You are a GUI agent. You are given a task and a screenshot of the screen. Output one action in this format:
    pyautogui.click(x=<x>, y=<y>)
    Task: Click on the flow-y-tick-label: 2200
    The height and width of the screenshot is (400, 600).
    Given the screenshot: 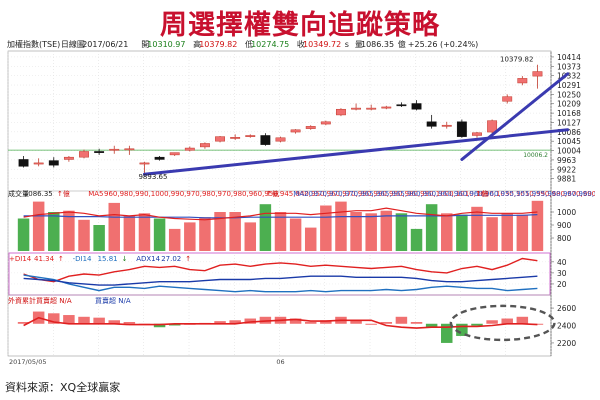 What is the action you would take?
    pyautogui.click(x=566, y=343)
    